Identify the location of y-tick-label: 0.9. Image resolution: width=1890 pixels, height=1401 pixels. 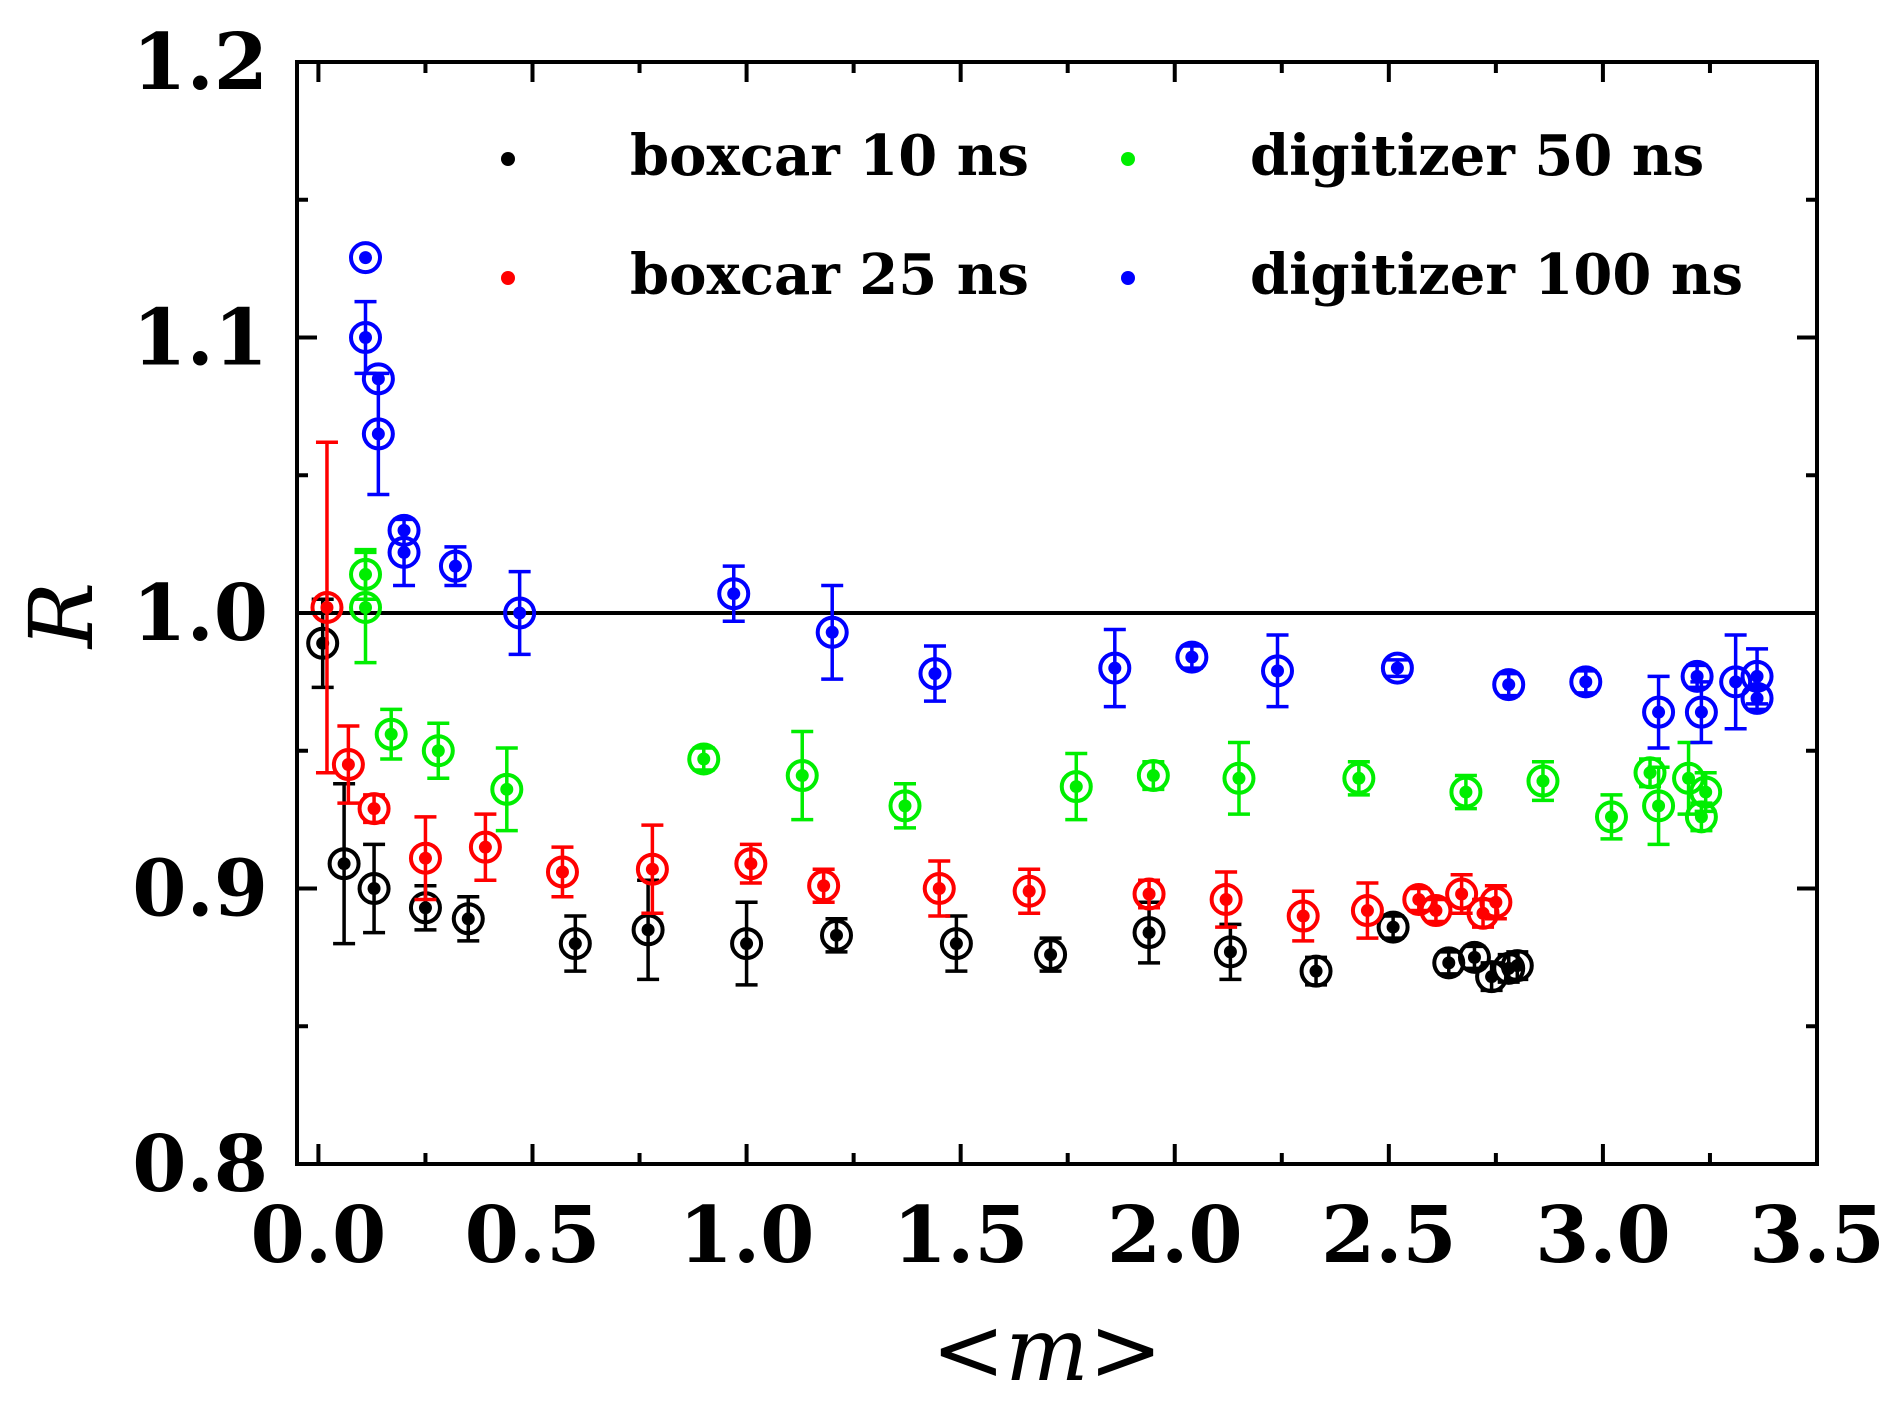
(200, 889).